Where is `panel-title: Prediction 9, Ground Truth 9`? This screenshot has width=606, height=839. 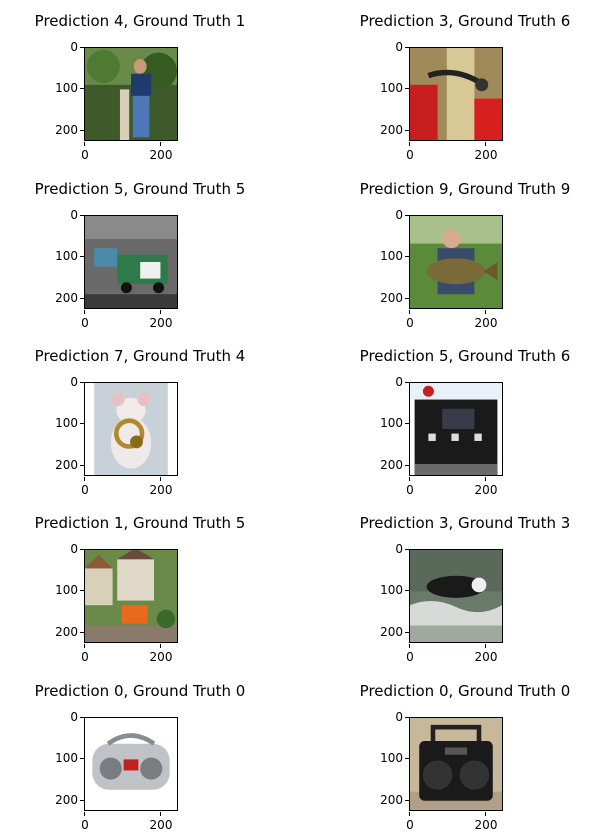 panel-title: Prediction 9, Ground Truth 9 is located at coordinates (465, 189).